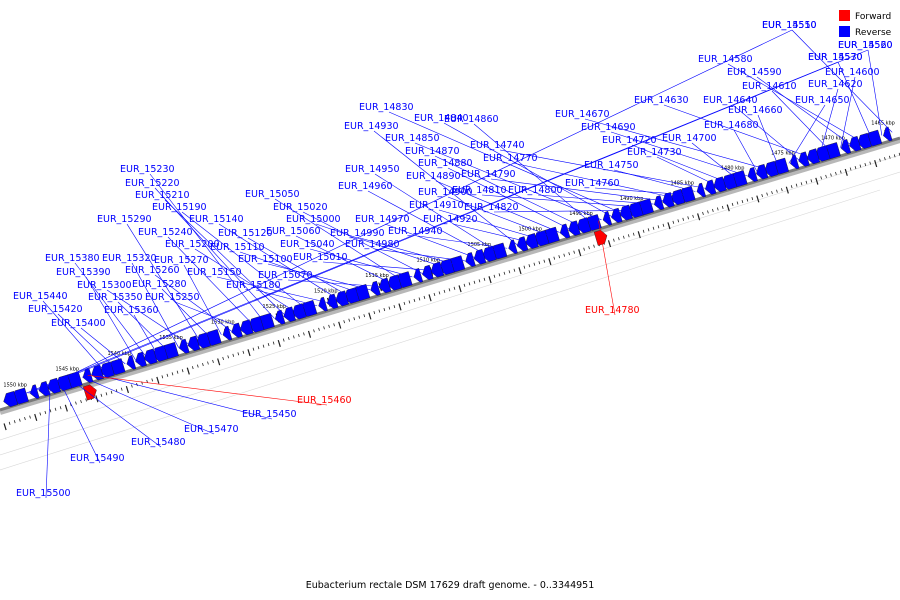 Image resolution: width=900 pixels, height=600 pixels. What do you see at coordinates (15, 386) in the screenshot?
I see `scale-tick-label: 1550 kbp` at bounding box center [15, 386].